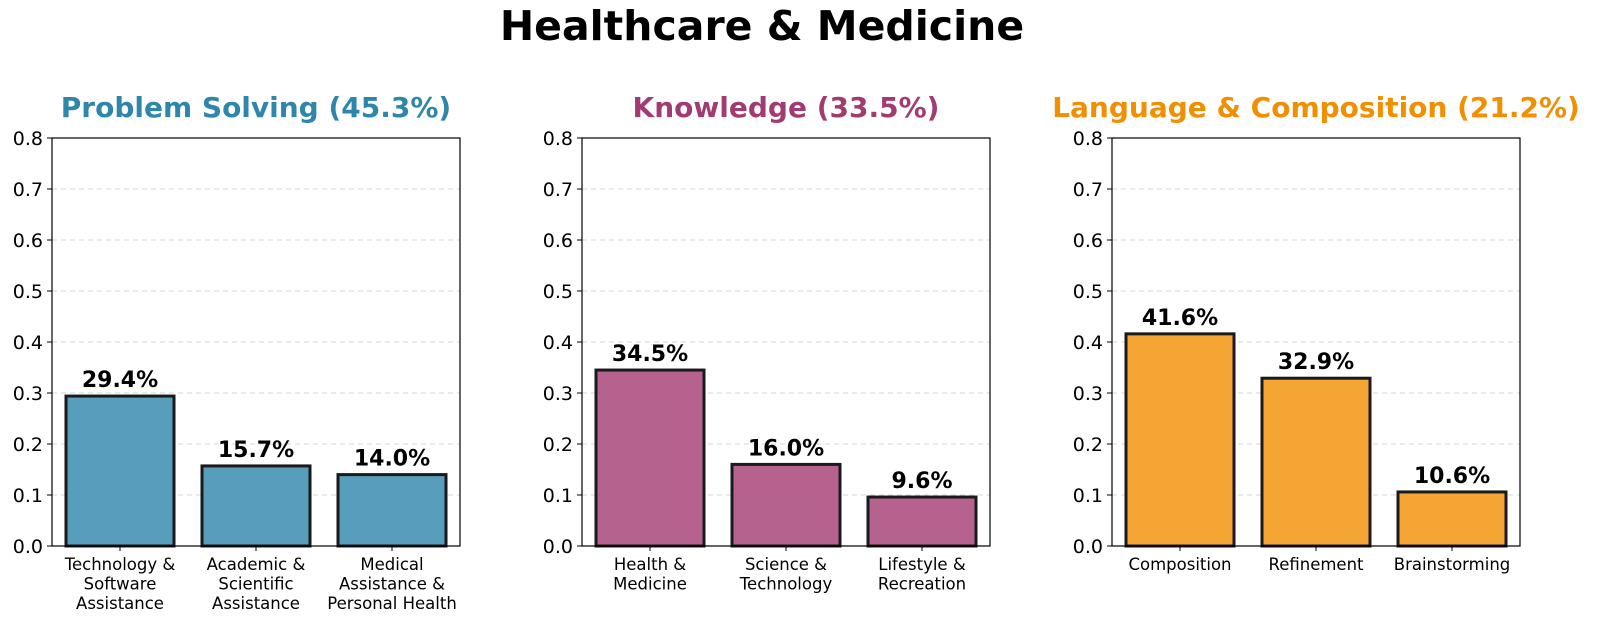  I want to click on bar-value-label: 16.0%, so click(786, 448).